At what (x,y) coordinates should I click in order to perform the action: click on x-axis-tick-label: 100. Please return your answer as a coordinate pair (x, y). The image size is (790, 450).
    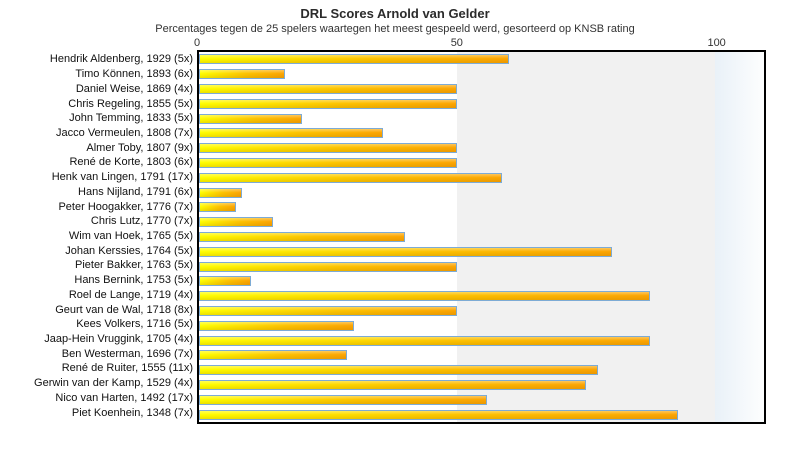
    Looking at the image, I should click on (716, 43).